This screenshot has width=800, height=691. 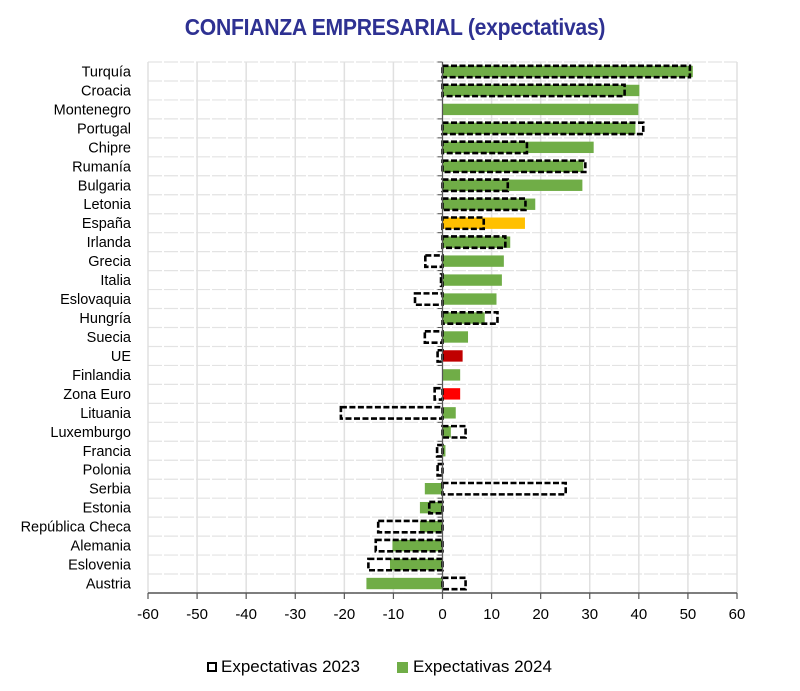 What do you see at coordinates (110, 490) in the screenshot?
I see `category-label: Serbia` at bounding box center [110, 490].